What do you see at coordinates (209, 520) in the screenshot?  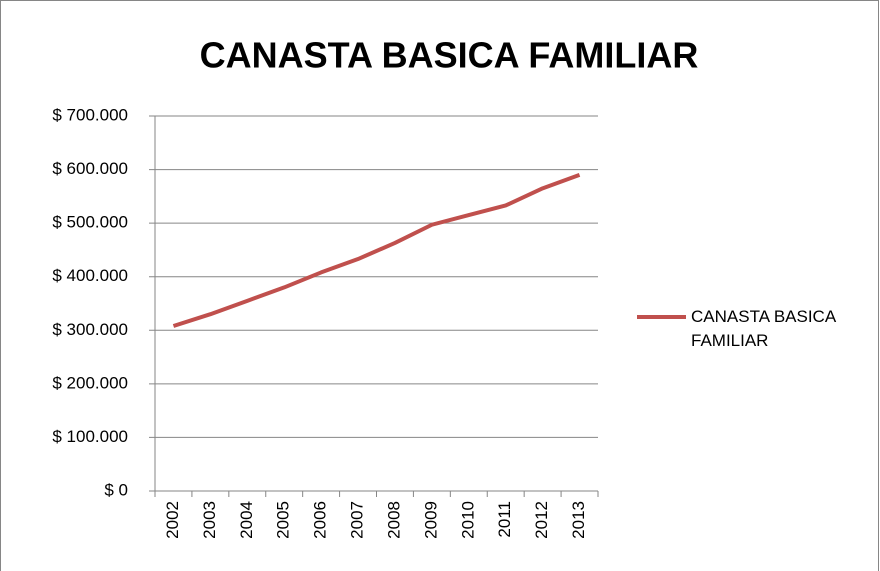 I see `x-tick-label: 2003` at bounding box center [209, 520].